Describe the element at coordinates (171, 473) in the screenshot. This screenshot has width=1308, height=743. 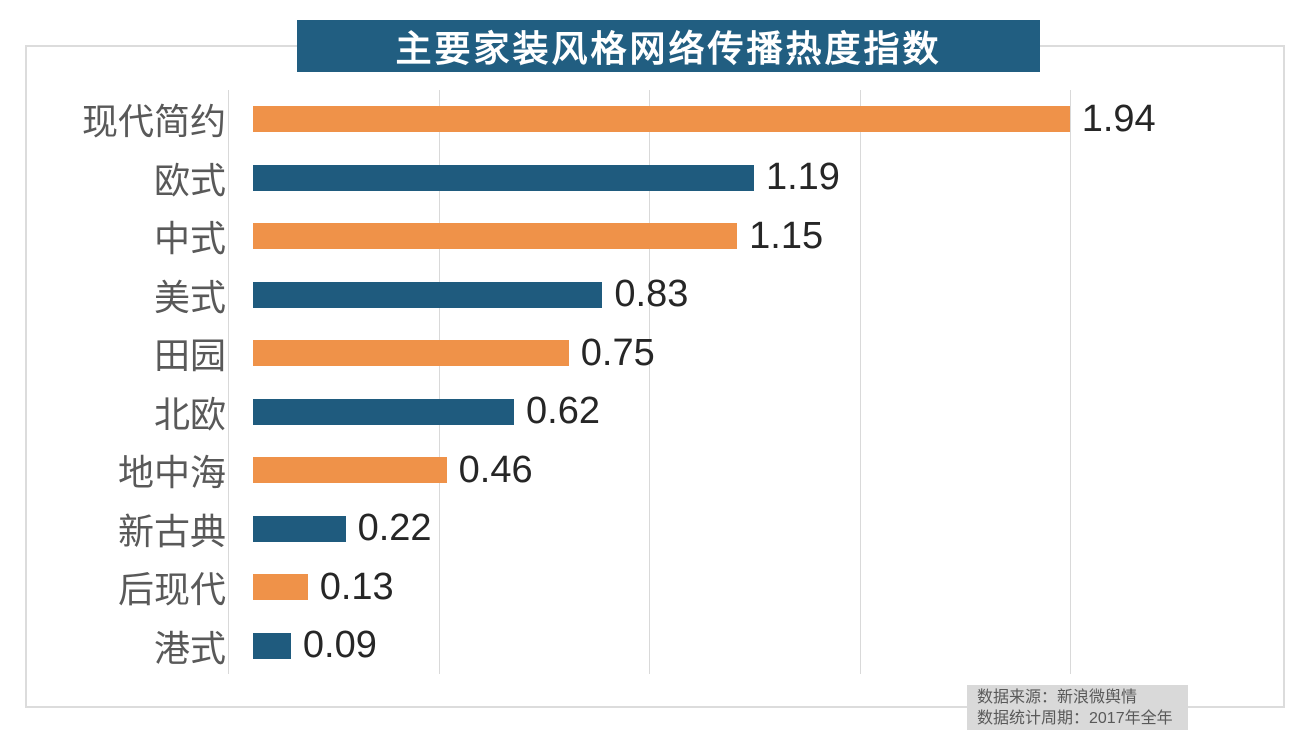
I see `category-label: 地中海` at that location.